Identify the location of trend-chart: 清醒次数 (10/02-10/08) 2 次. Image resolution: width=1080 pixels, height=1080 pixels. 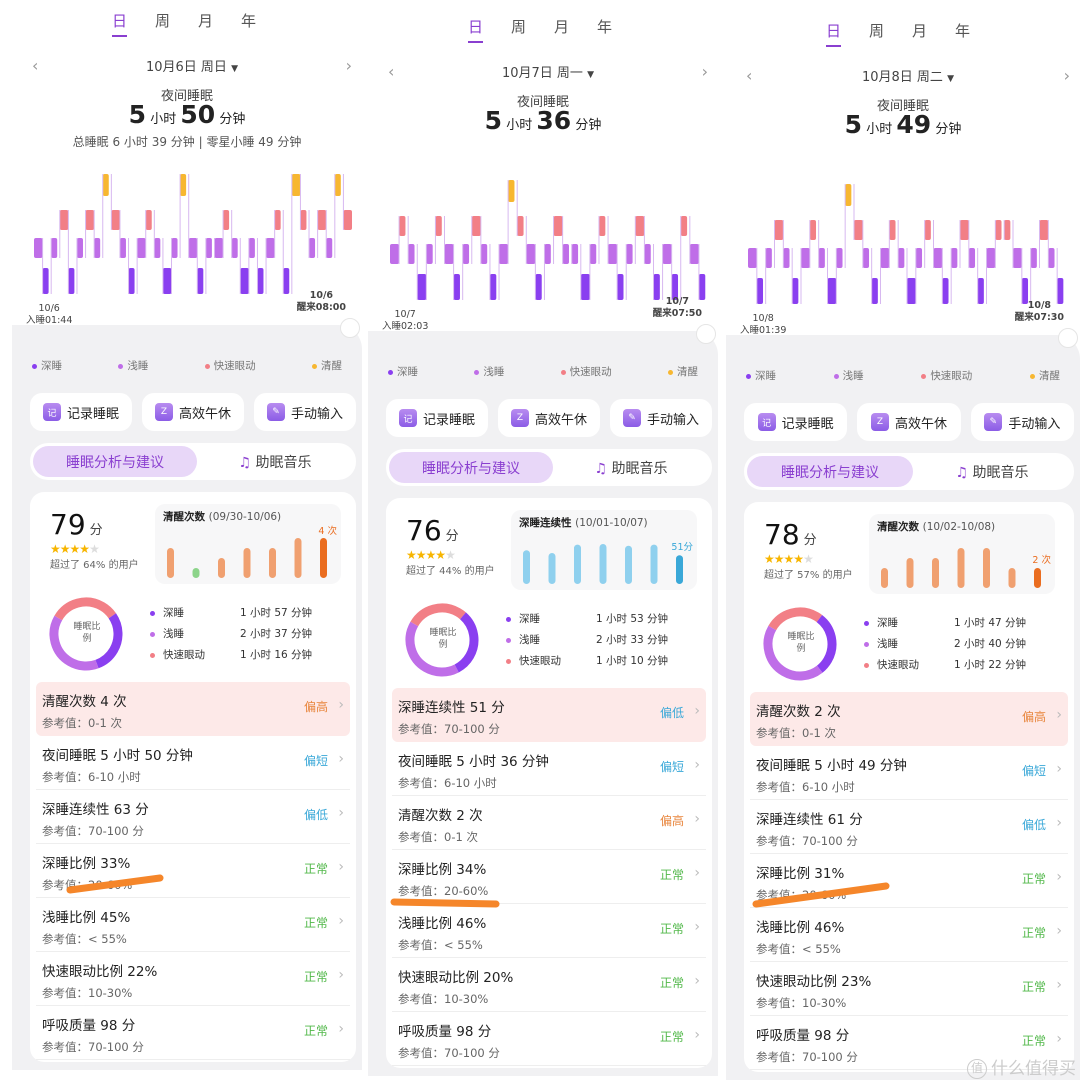
(962, 554).